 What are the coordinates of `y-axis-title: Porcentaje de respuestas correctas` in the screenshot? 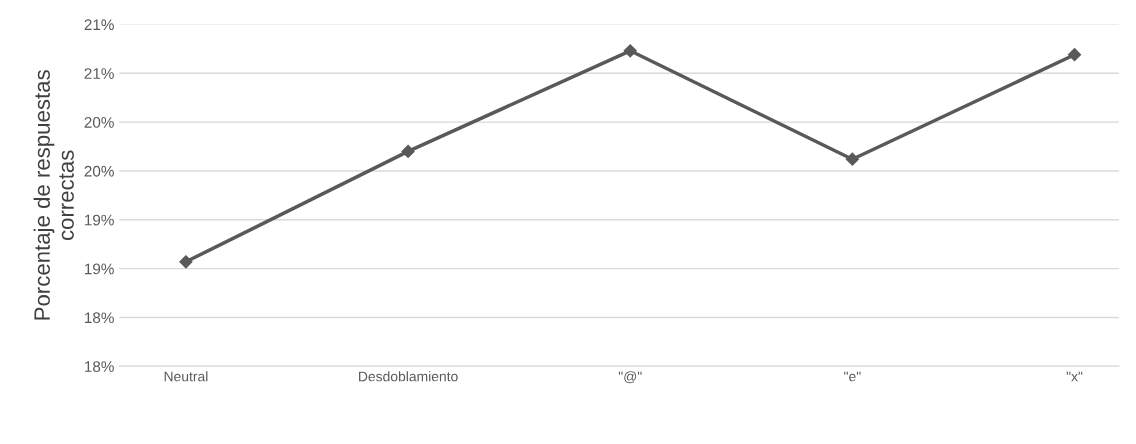 It's located at (53, 195).